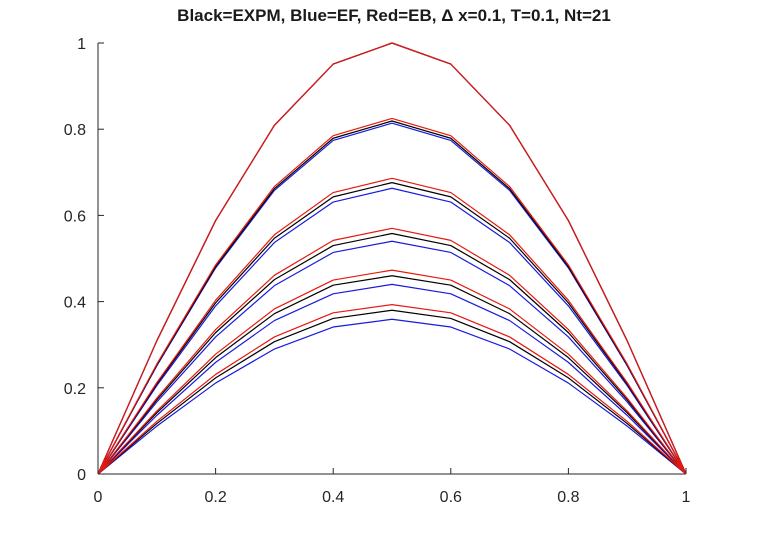 The image size is (760, 533). I want to click on y-tick-label: 0.4, so click(75, 303).